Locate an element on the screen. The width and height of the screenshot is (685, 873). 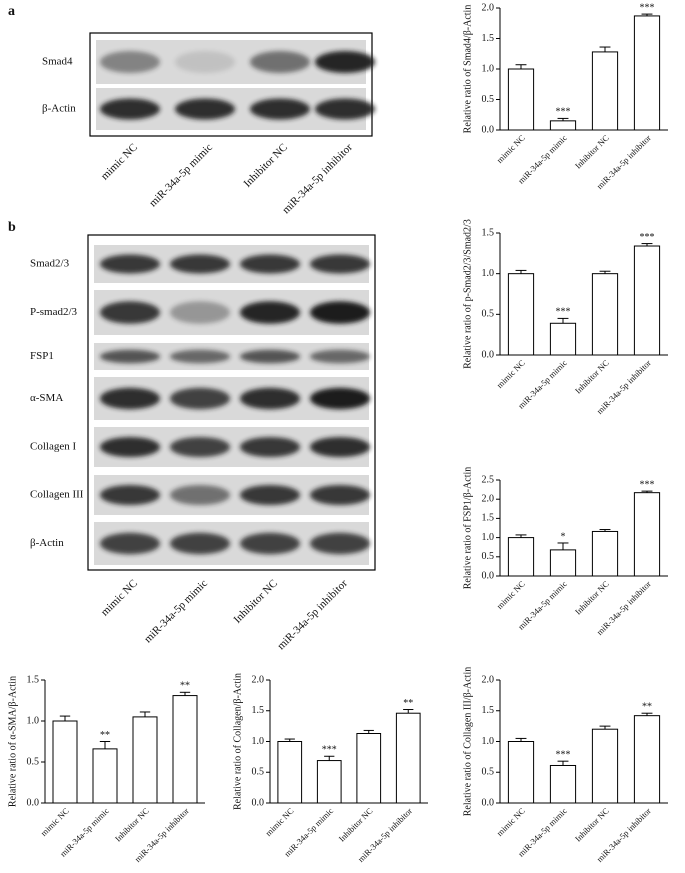
blot-row-label: Collagen III is located at coordinates (57, 495).